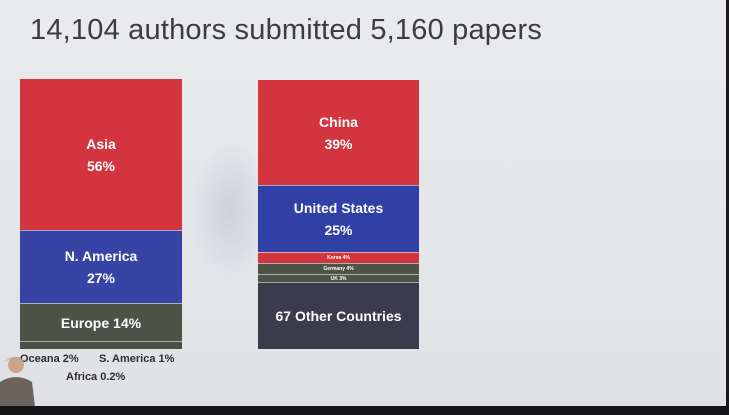  I want to click on segment-label-europe: Europe 14%, so click(101, 322).